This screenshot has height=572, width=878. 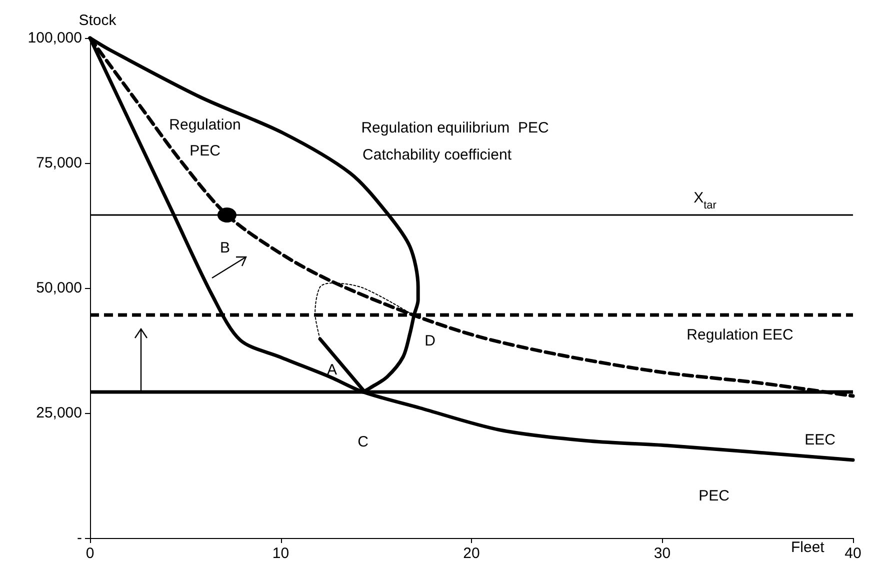 I want to click on annotation: D, so click(x=430, y=341).